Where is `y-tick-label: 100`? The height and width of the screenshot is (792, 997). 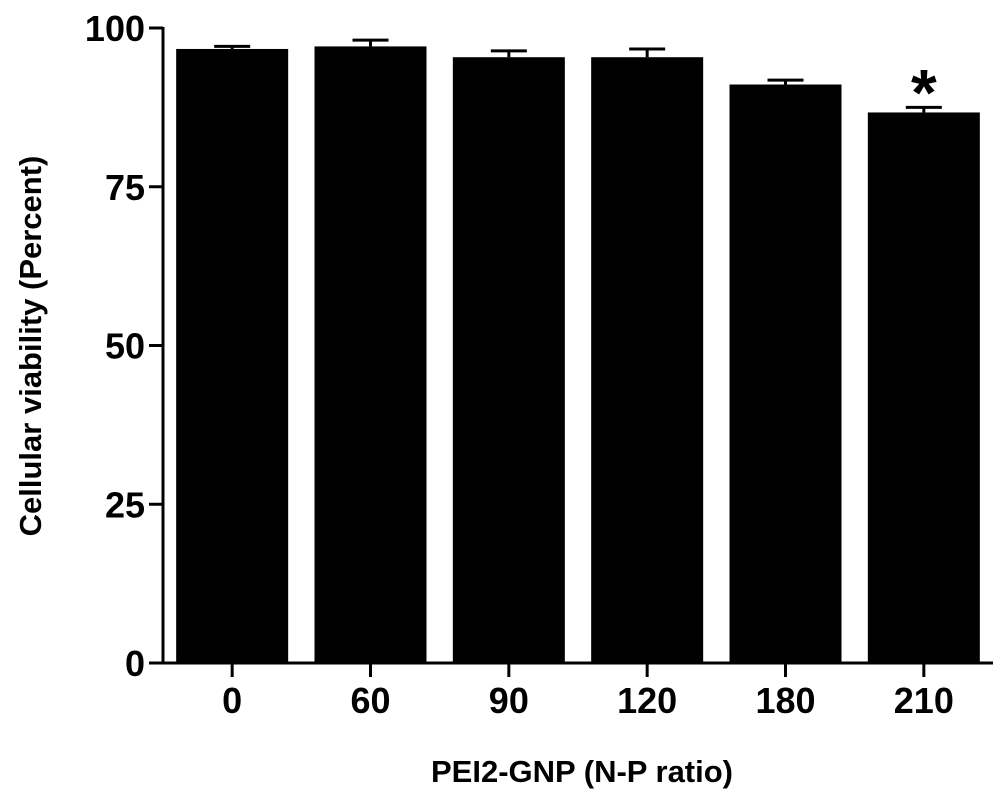
y-tick-label: 100 is located at coordinates (115, 28).